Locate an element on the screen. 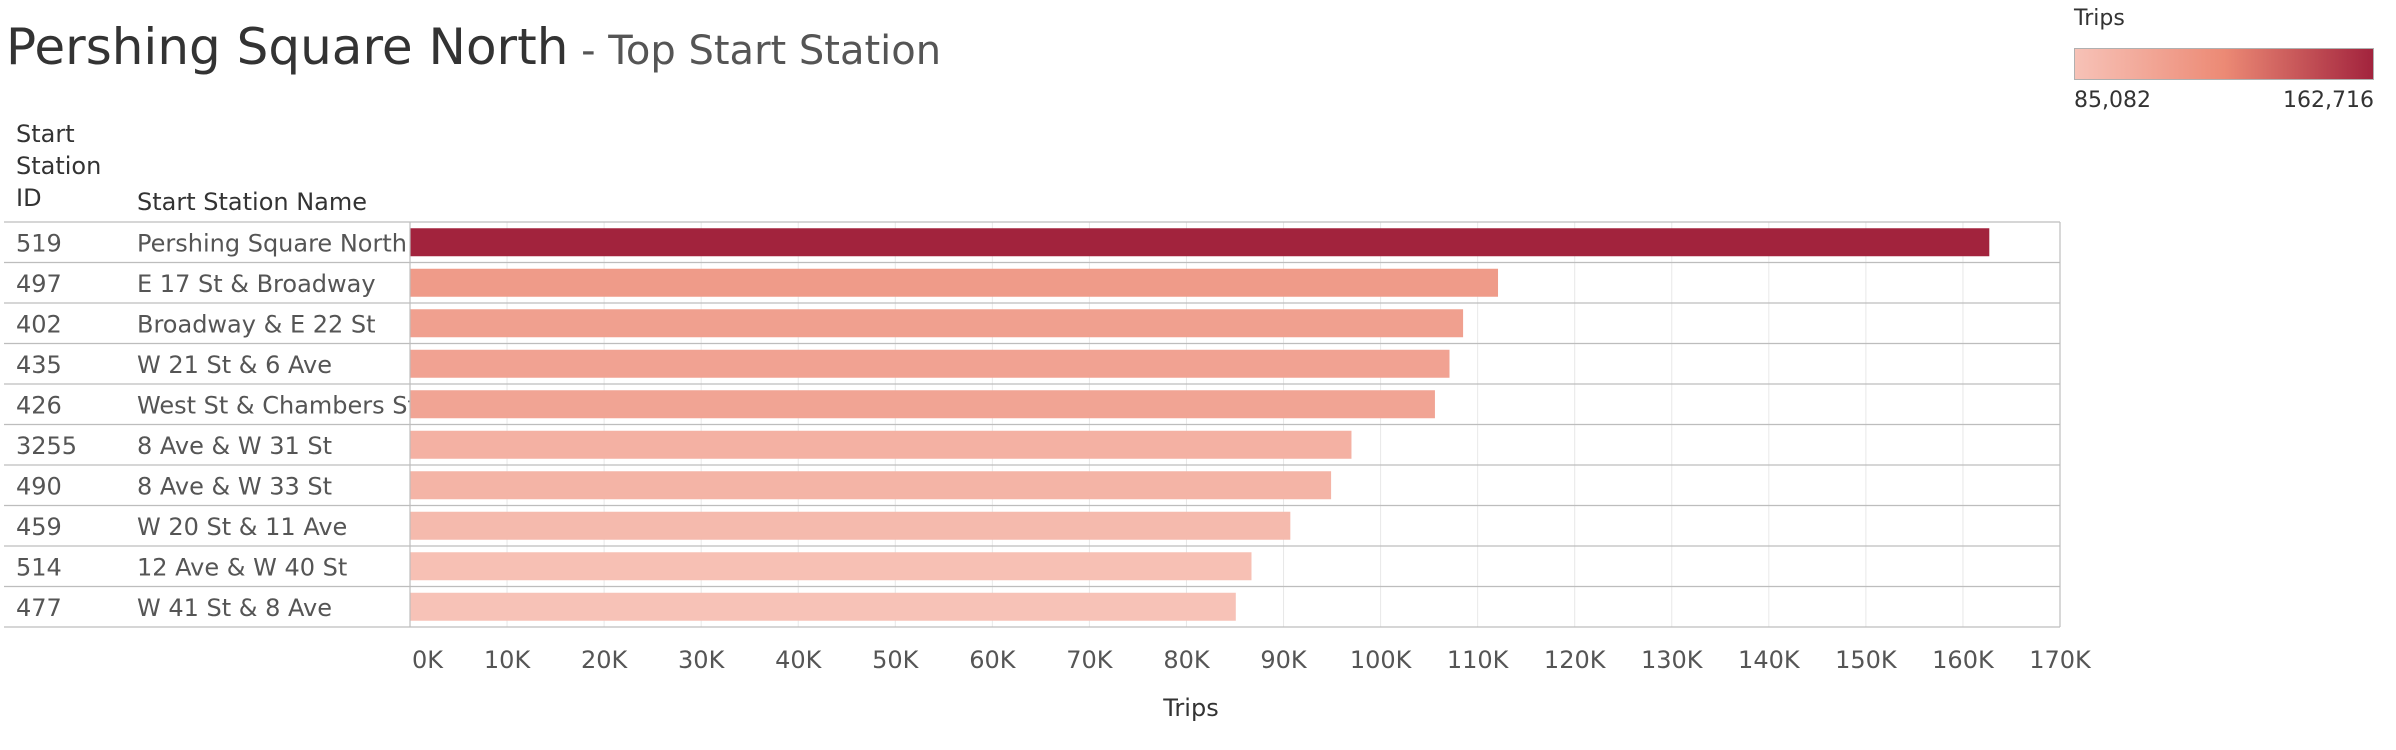  x-tick-label: 90K is located at coordinates (1284, 660).